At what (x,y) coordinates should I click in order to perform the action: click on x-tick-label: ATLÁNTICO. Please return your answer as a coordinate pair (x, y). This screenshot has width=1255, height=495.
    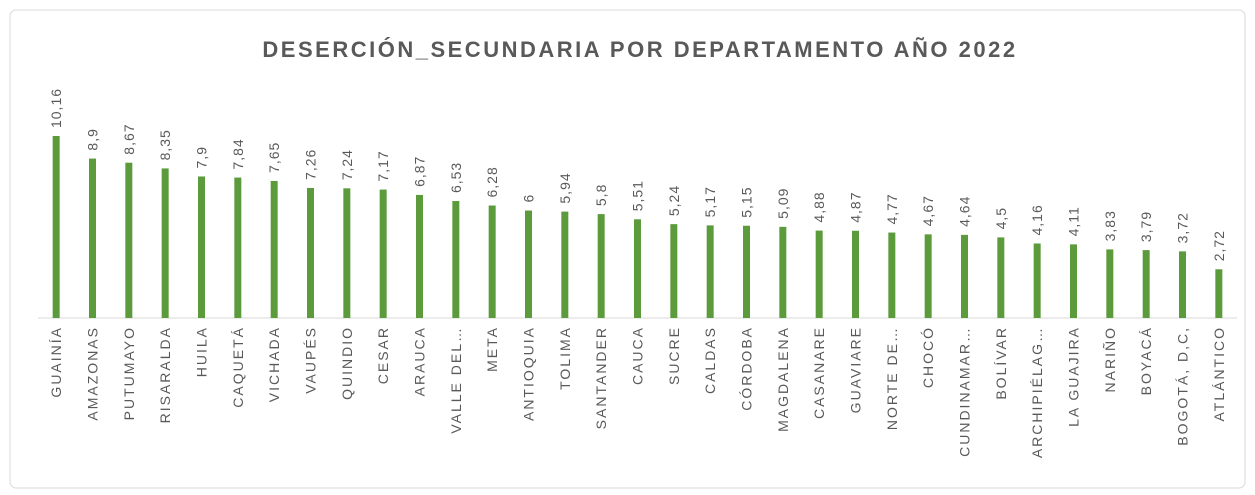
    Looking at the image, I should click on (1219, 374).